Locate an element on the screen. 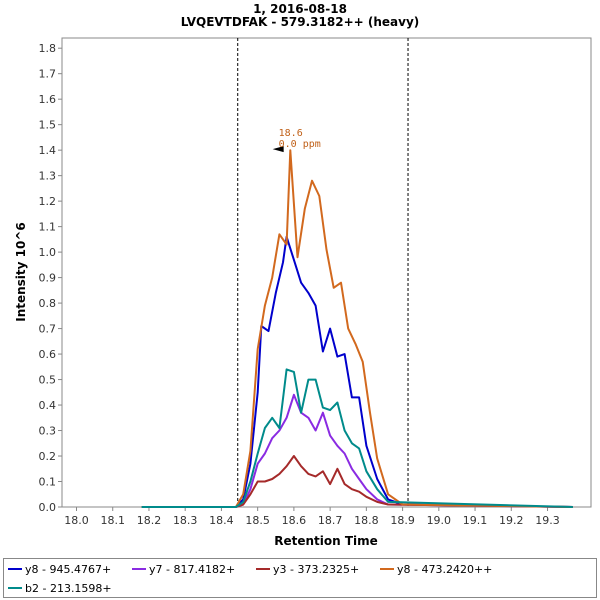 The image size is (600, 600). y-tick-label: 1.5 is located at coordinates (48, 125).